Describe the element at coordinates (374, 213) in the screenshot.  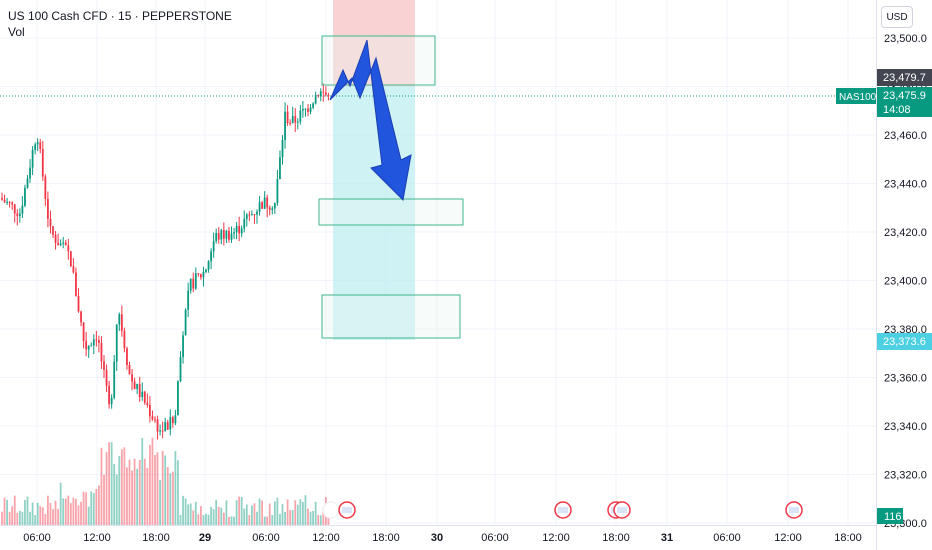
I see `take-profit-zone` at that location.